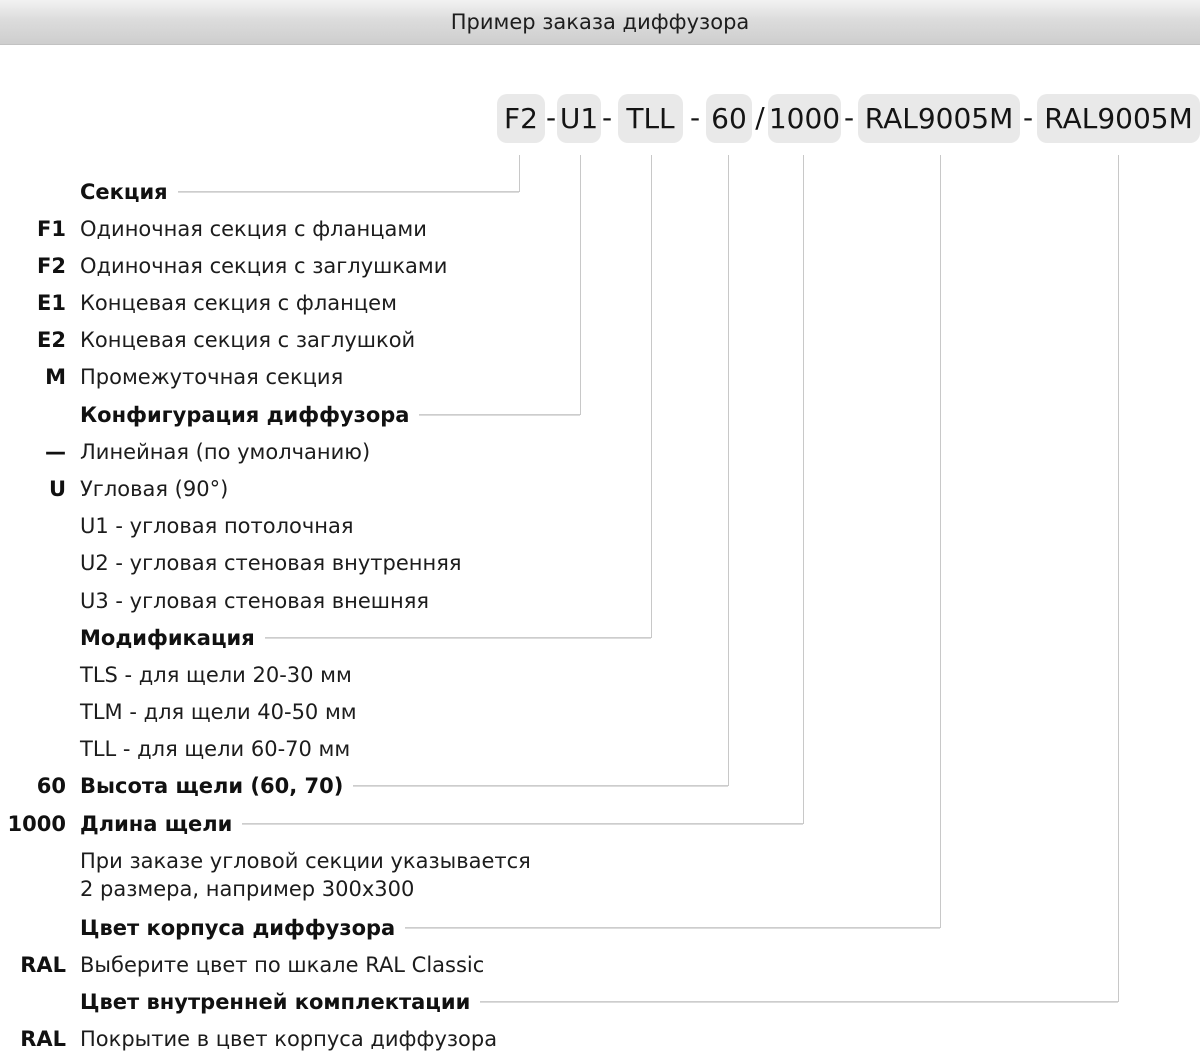 Image resolution: width=1200 pixels, height=1060 pixels. I want to click on option-key: 60, so click(51, 786).